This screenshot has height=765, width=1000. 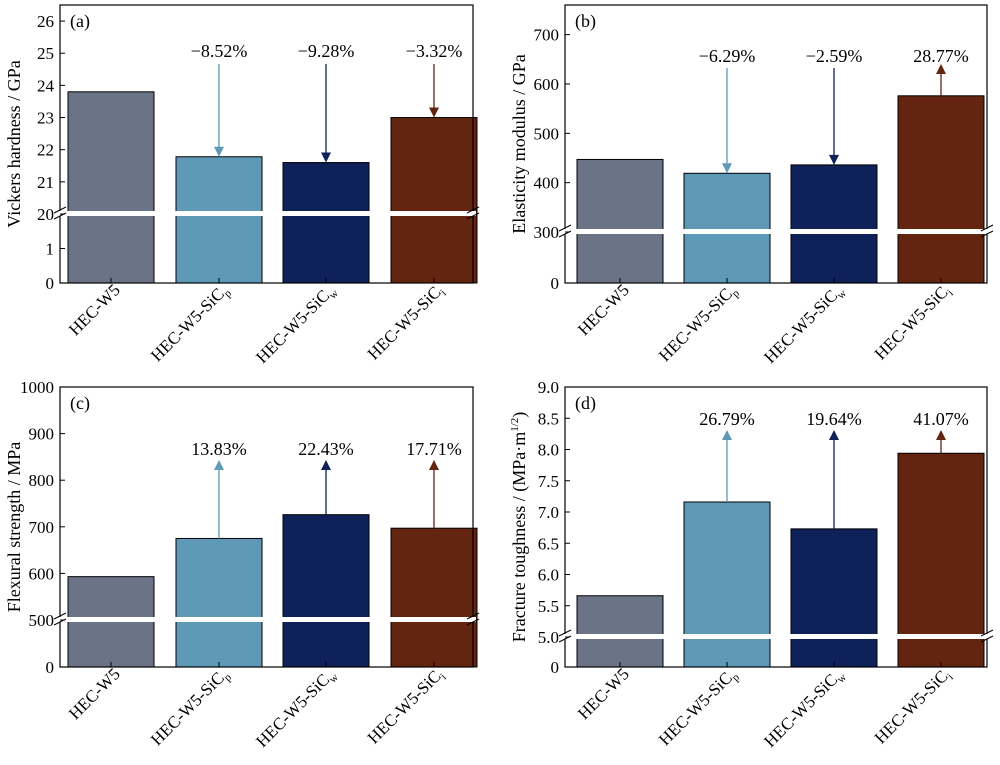 I want to click on y-axis-label: Vickers hardness / GPa, so click(x=14, y=143).